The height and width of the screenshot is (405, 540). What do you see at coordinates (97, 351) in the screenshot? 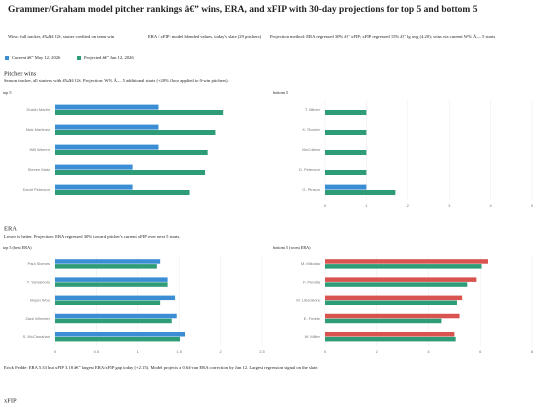
I see `x-tick-label: 0.5` at bounding box center [97, 351].